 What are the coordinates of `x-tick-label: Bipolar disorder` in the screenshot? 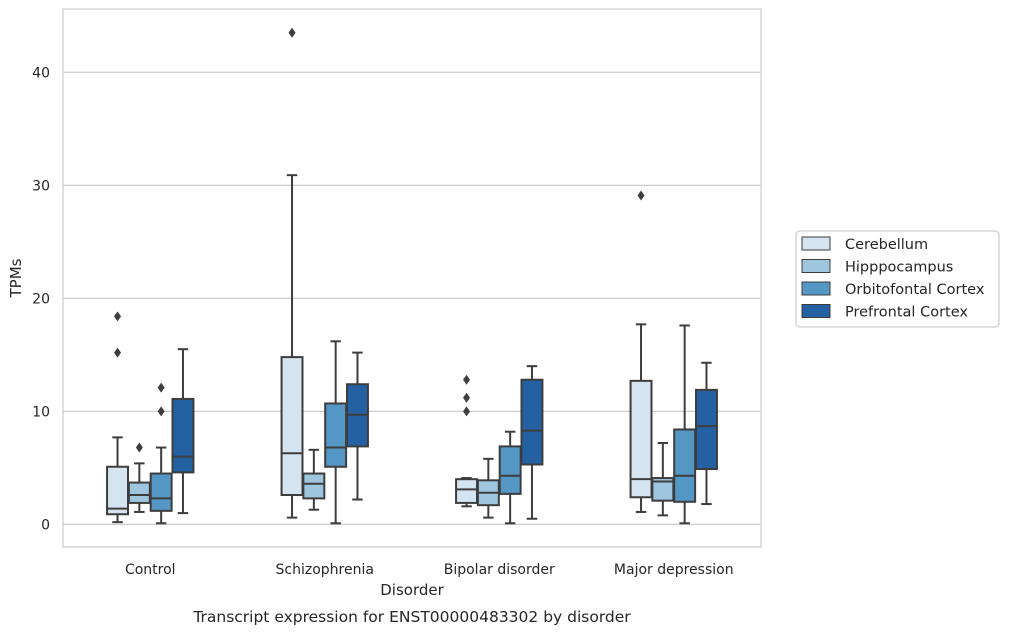 It's located at (499, 570).